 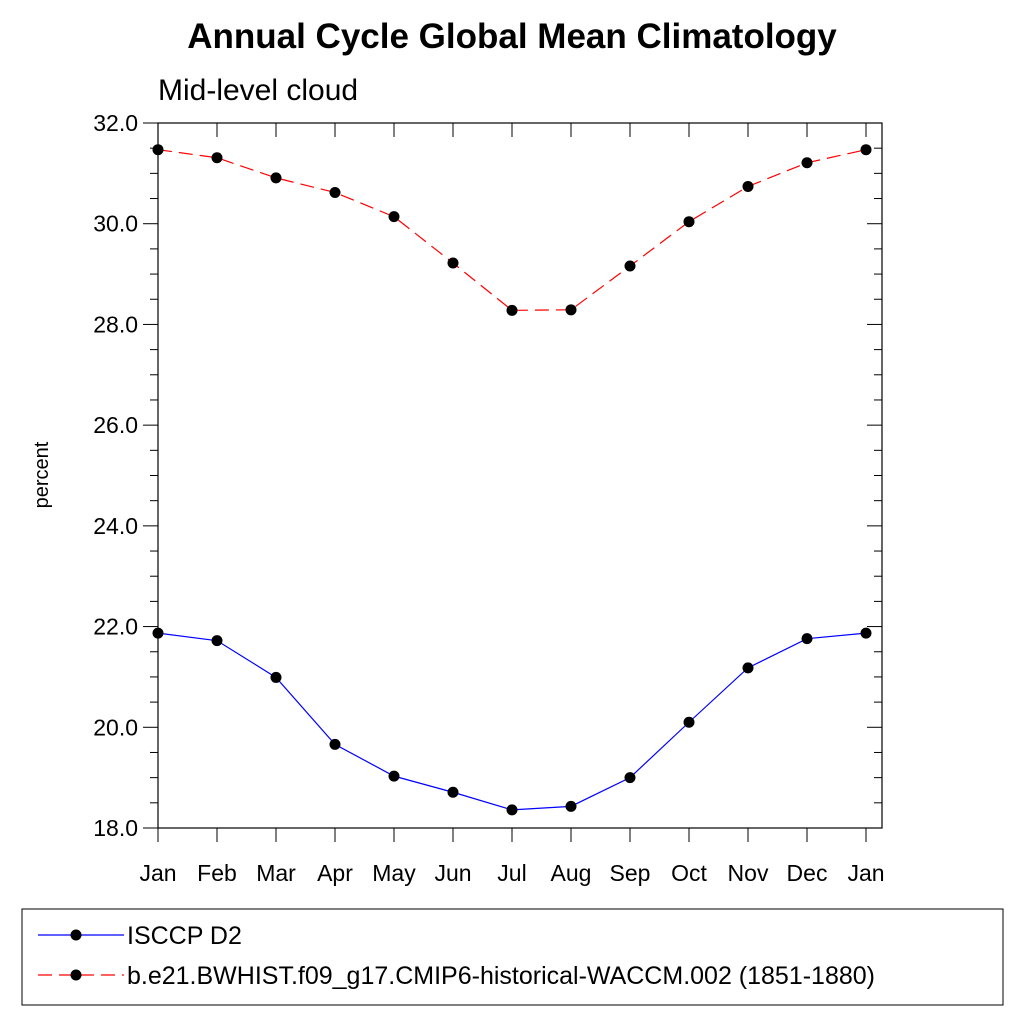 What do you see at coordinates (452, 873) in the screenshot?
I see `x-tick-label: Jun` at bounding box center [452, 873].